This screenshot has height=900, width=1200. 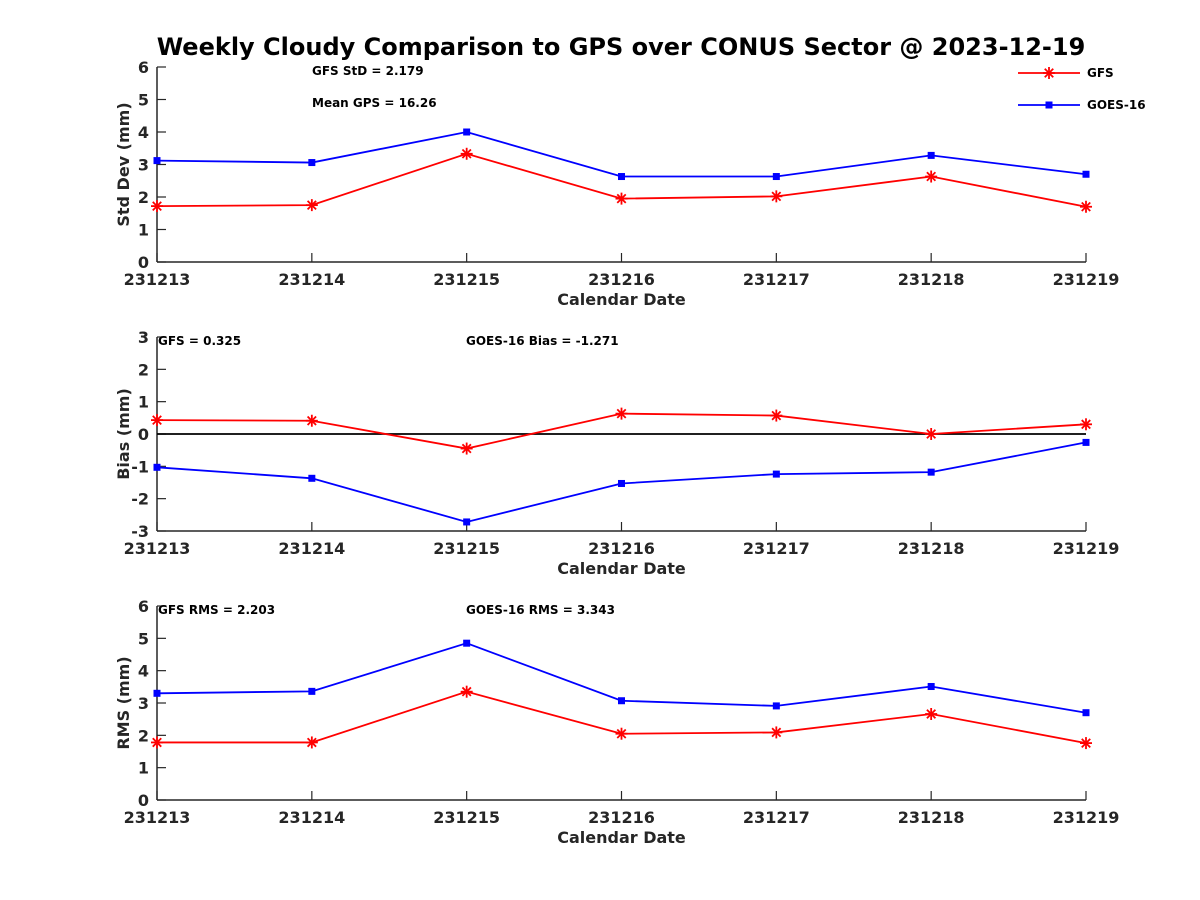 What do you see at coordinates (123, 164) in the screenshot?
I see `y-axis-label: Std Dev (mm)` at bounding box center [123, 164].